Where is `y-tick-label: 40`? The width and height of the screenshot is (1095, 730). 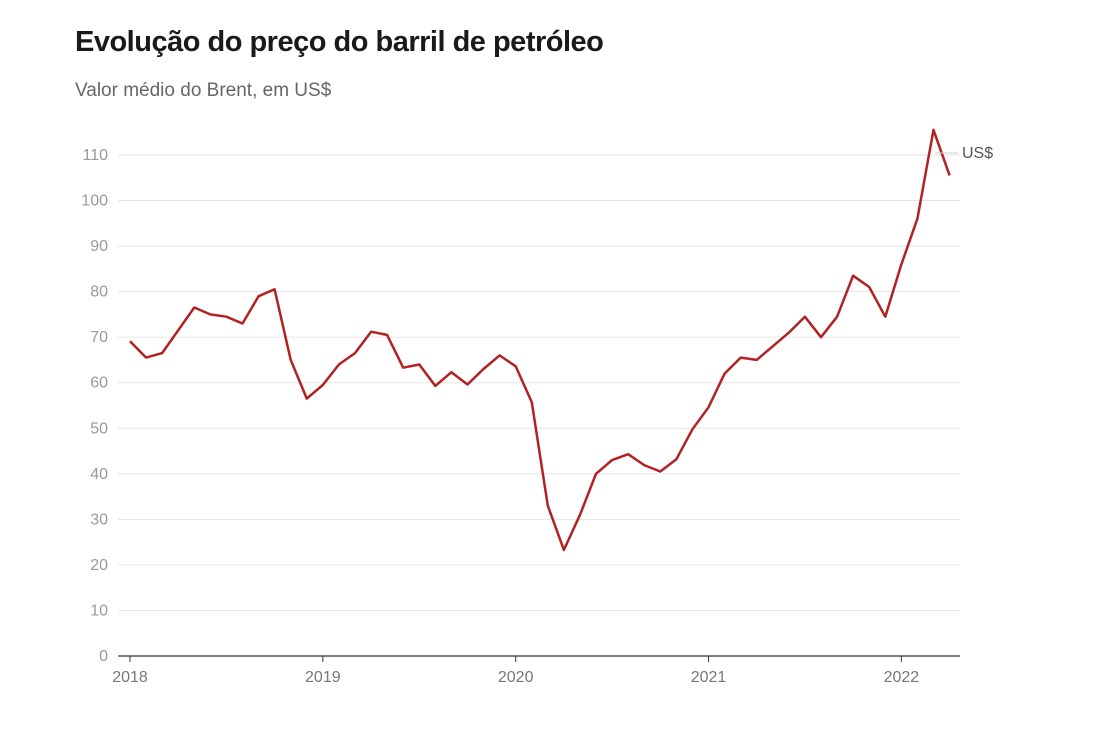 y-tick-label: 40 is located at coordinates (99, 474).